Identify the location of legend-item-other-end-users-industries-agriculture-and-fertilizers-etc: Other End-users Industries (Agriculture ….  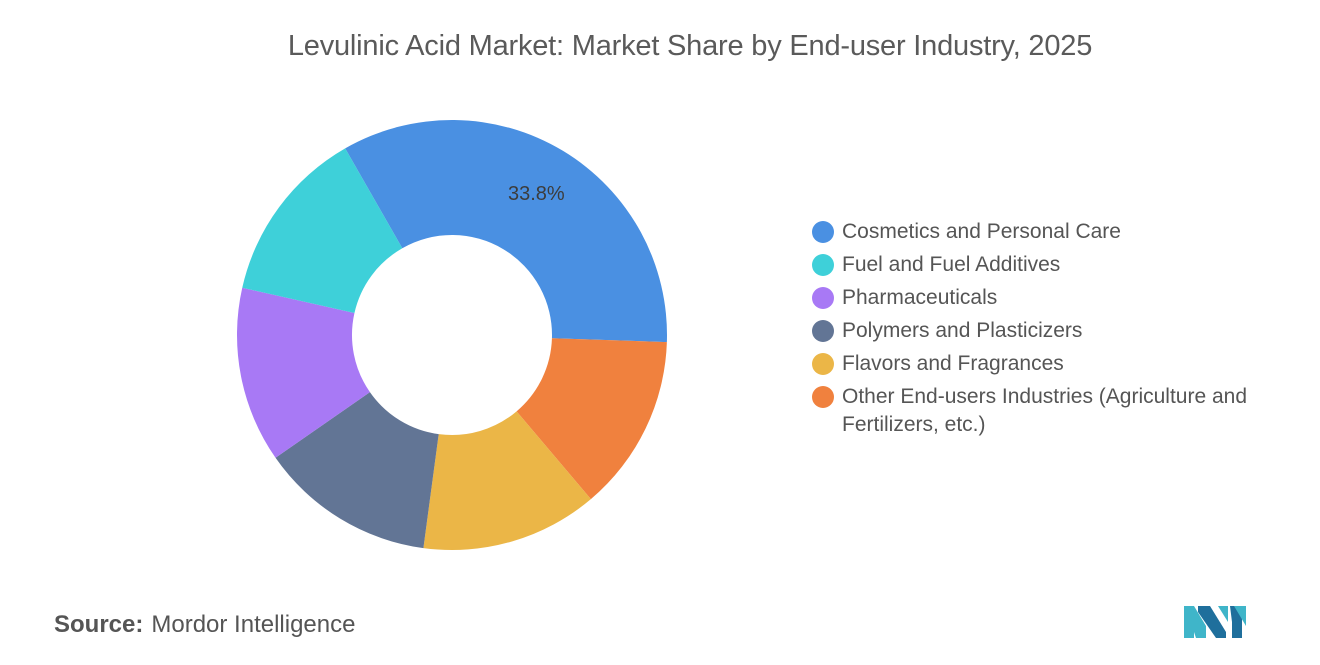
(1047, 411).